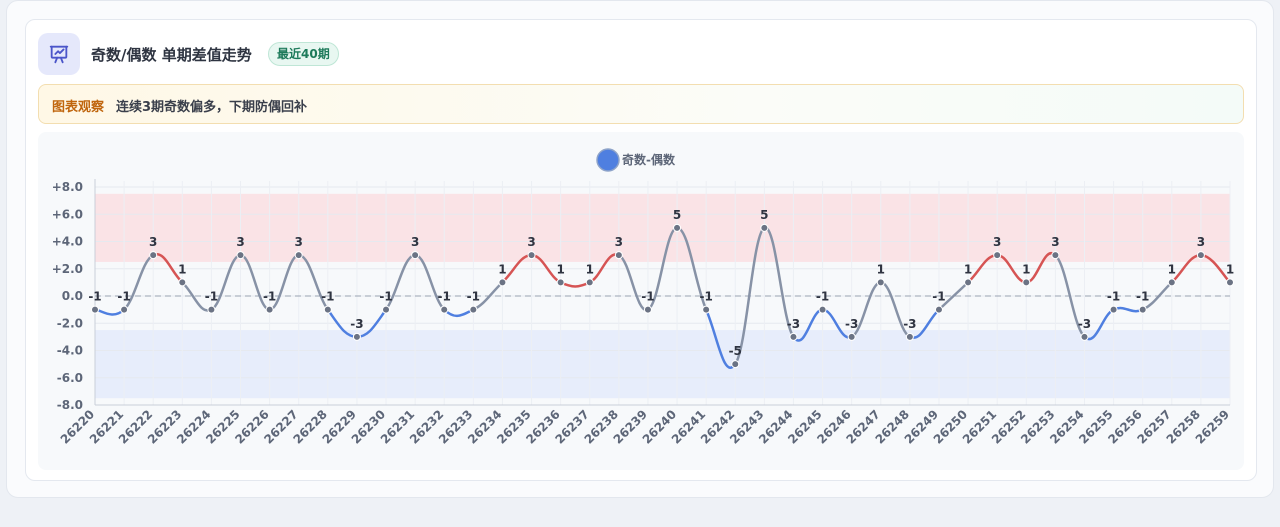 The width and height of the screenshot is (1280, 527). What do you see at coordinates (59, 54) in the screenshot?
I see `presentation-chart-icon` at bounding box center [59, 54].